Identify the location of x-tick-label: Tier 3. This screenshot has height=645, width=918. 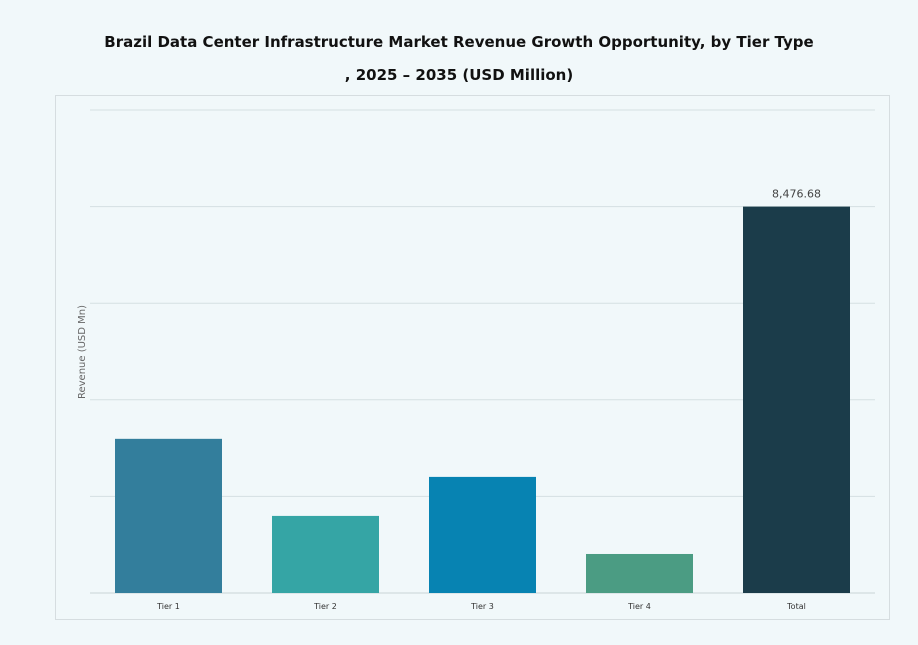
(482, 606).